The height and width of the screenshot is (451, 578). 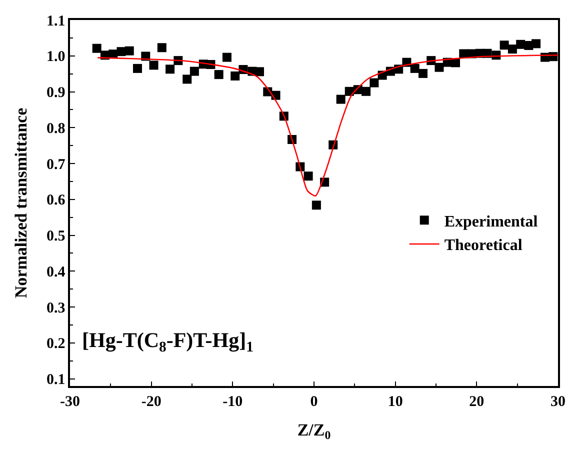 What do you see at coordinates (491, 221) in the screenshot?
I see `legend-label: Experimental` at bounding box center [491, 221].